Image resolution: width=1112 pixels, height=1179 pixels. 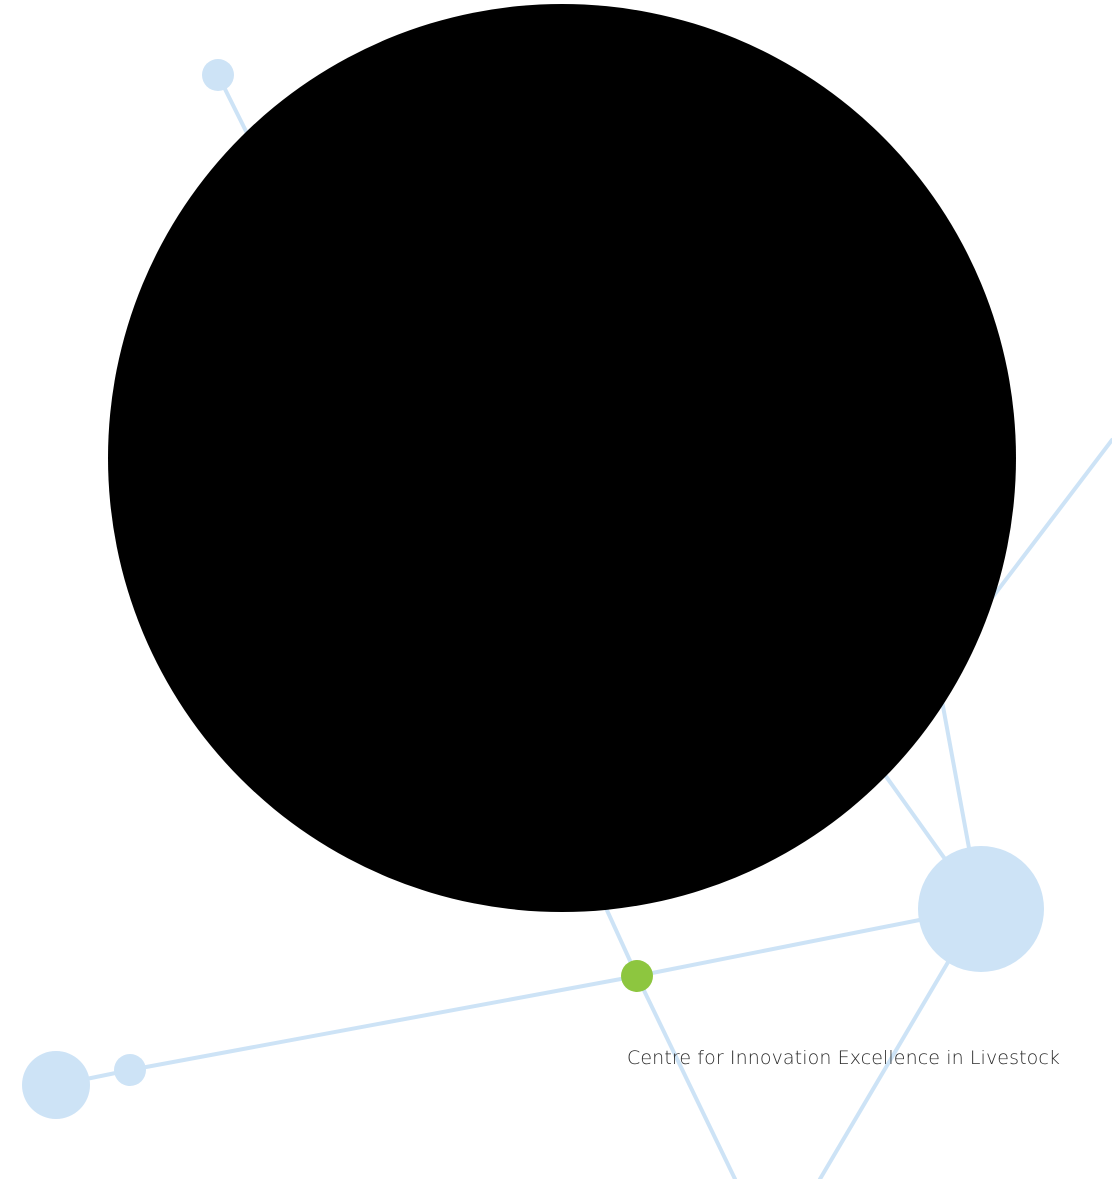 What do you see at coordinates (637, 976) in the screenshot?
I see `accent-node` at bounding box center [637, 976].